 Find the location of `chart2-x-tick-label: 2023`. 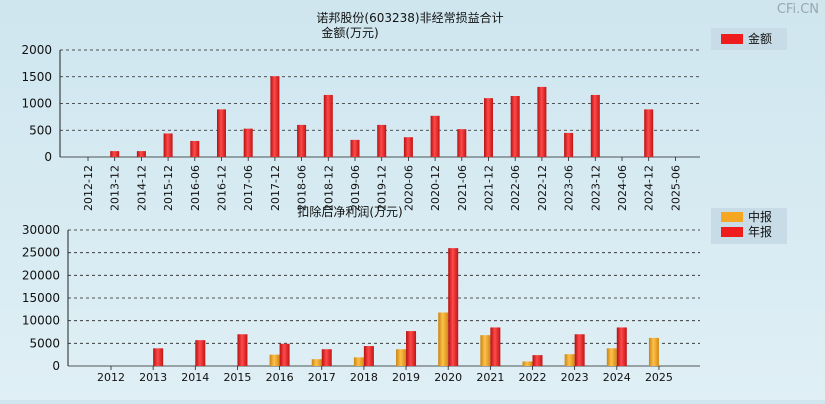

chart2-x-tick-label: 2023 is located at coordinates (575, 377).